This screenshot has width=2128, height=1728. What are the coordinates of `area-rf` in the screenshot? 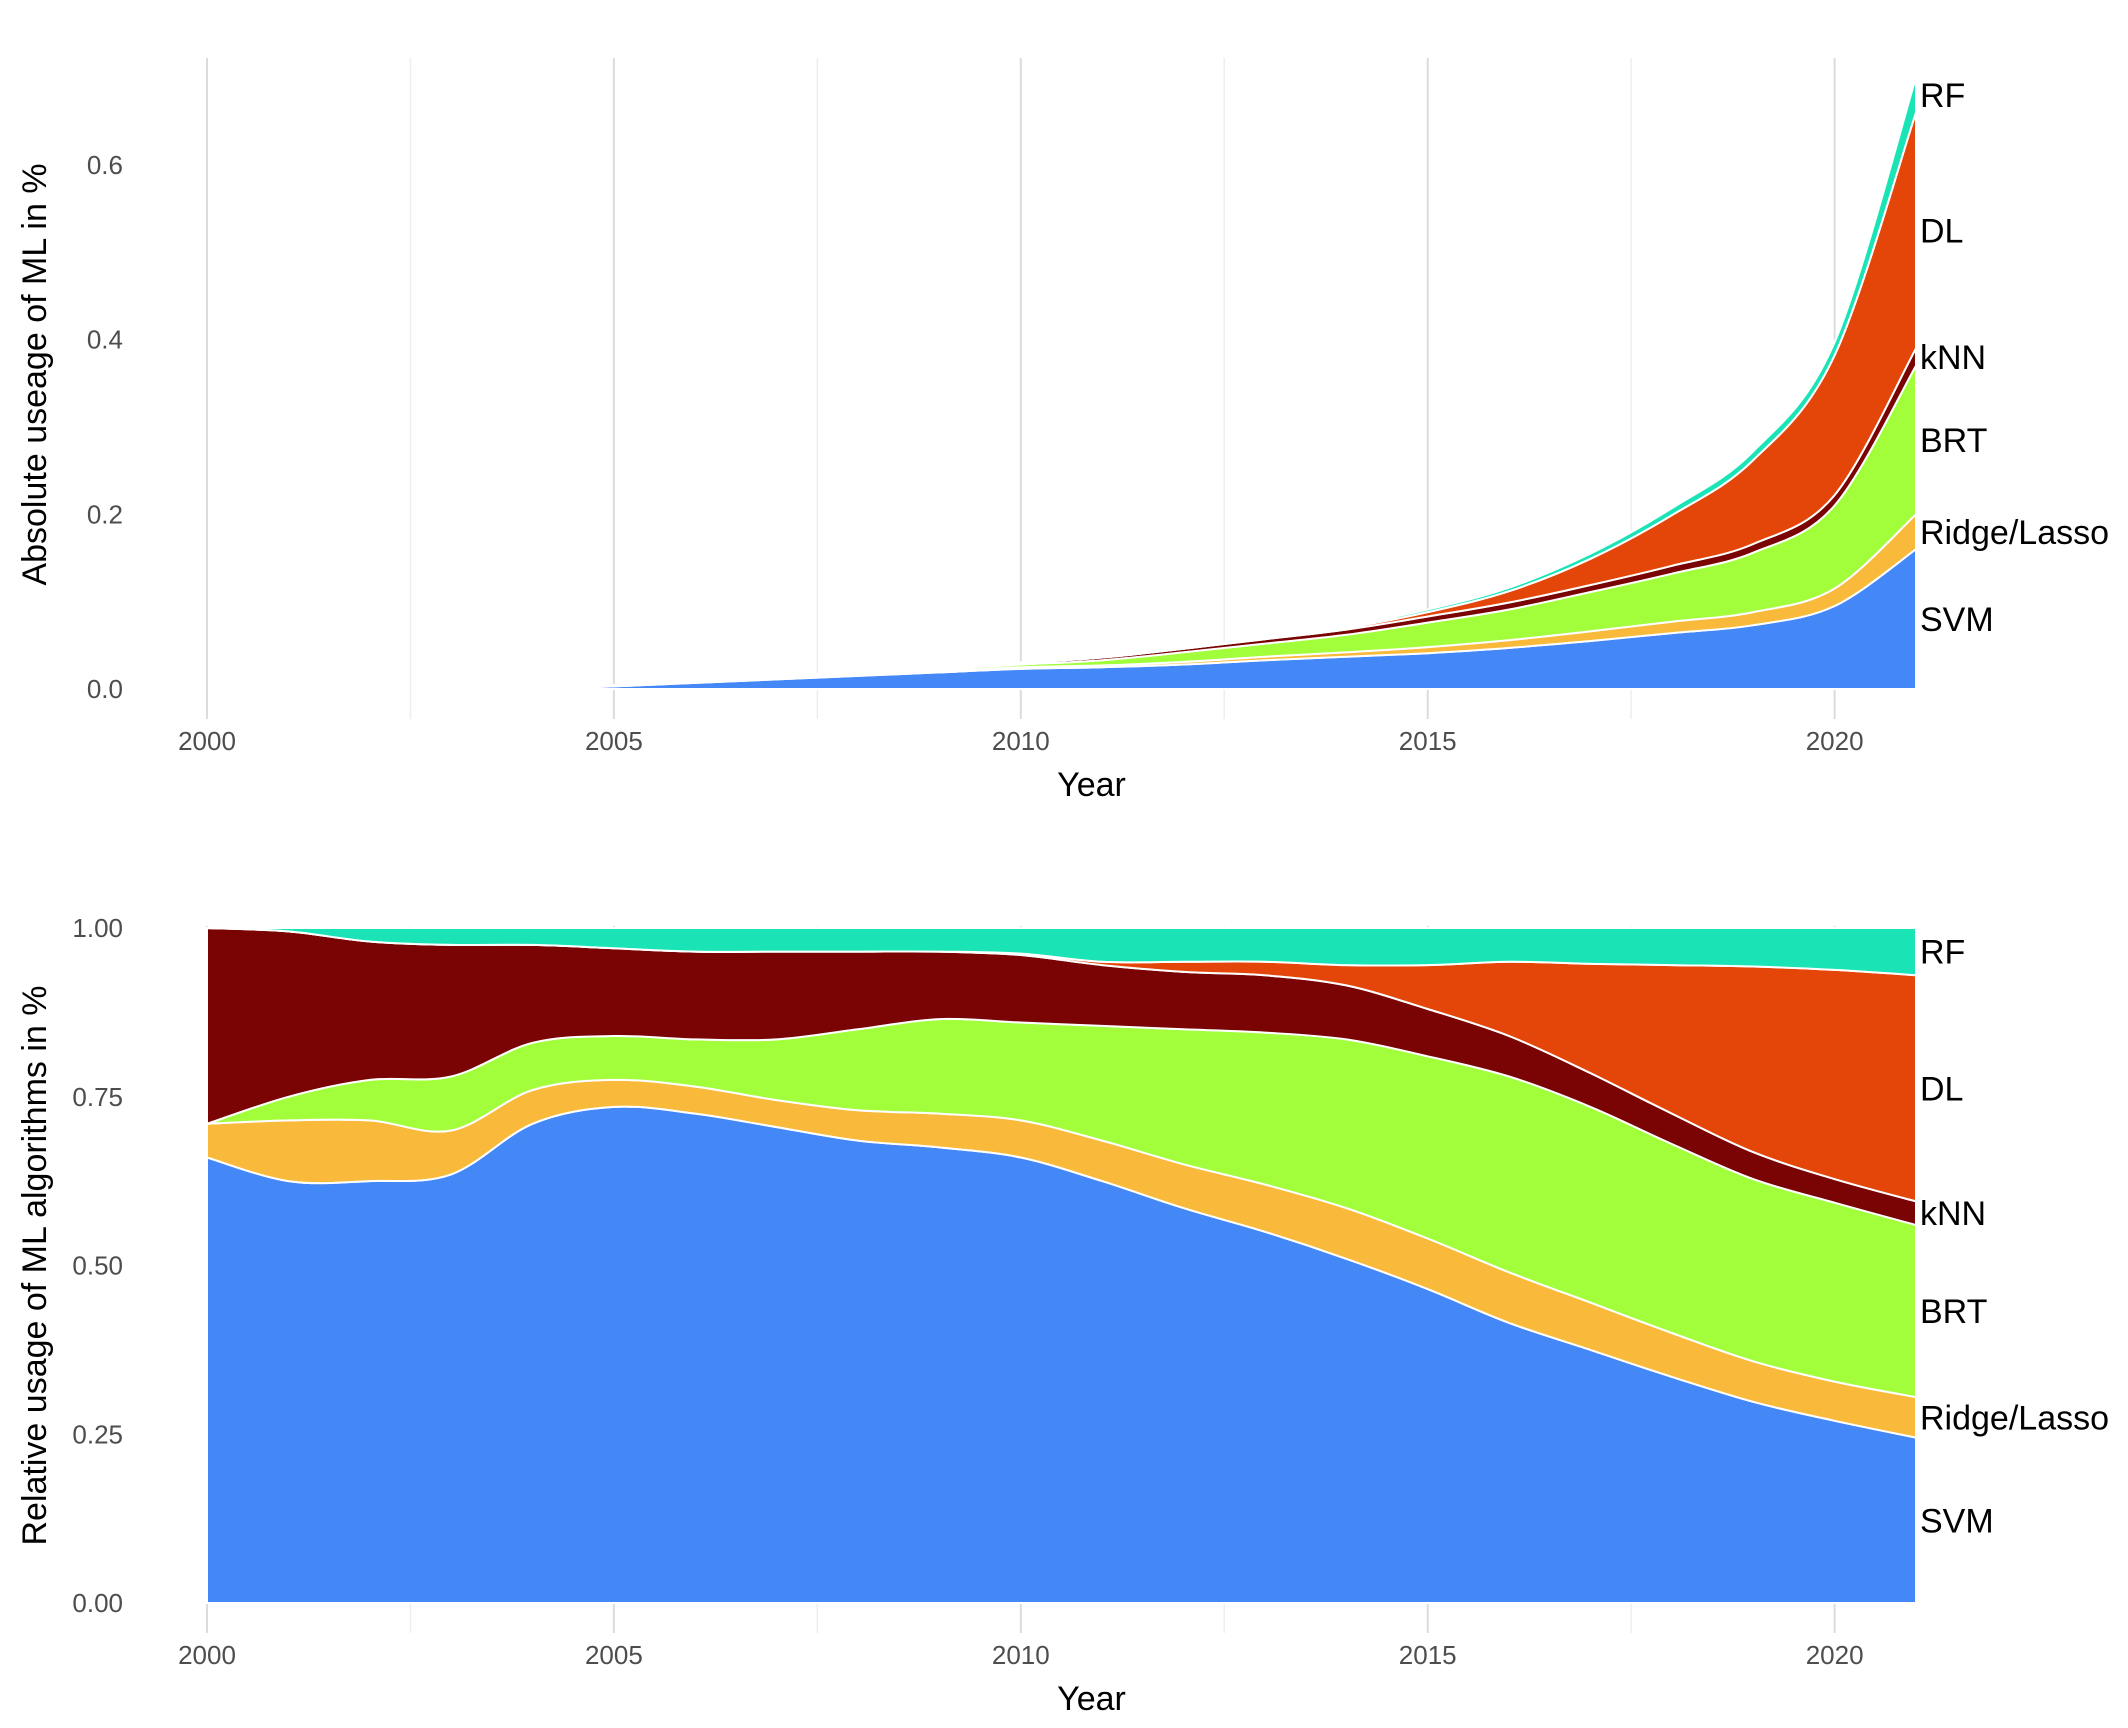 It's located at (1061, 951).